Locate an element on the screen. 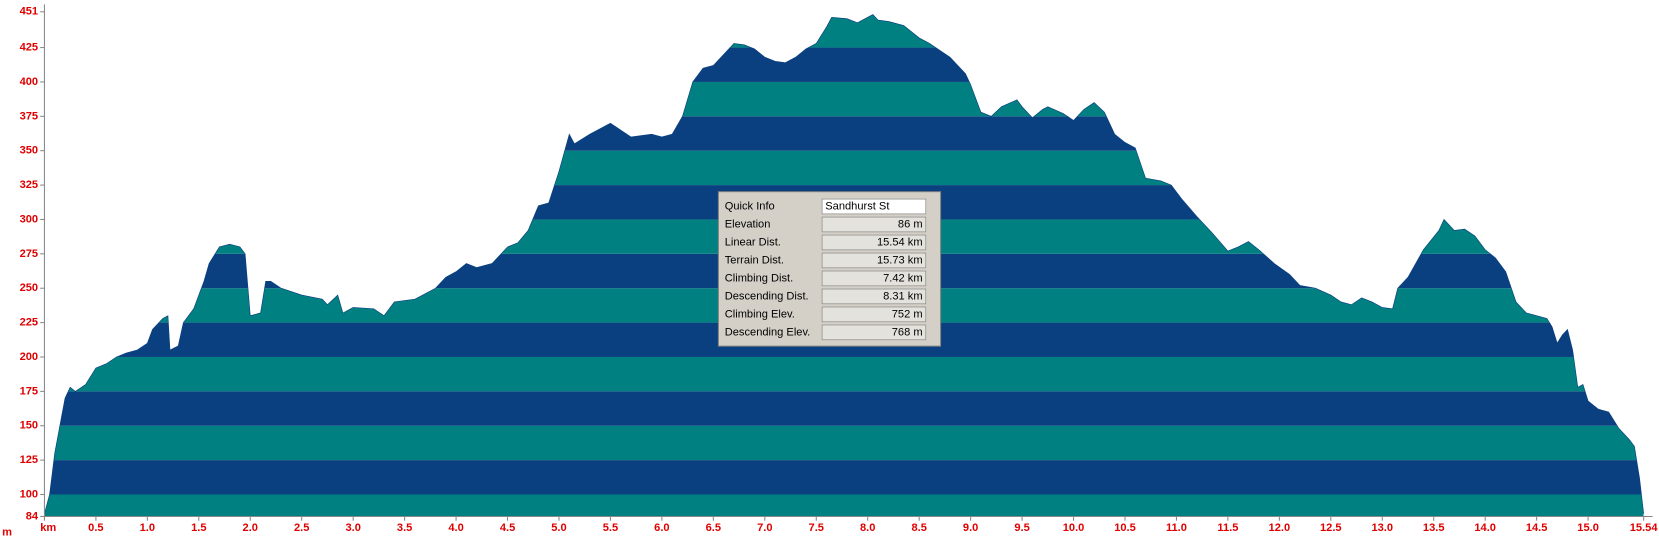 This screenshot has width=1659, height=541. x-tick-label: 10.0 is located at coordinates (1074, 528).